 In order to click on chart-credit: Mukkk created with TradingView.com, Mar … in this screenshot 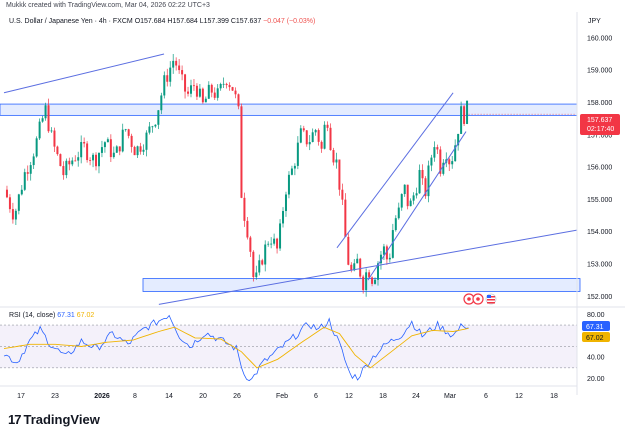, I will do `click(108, 5)`.